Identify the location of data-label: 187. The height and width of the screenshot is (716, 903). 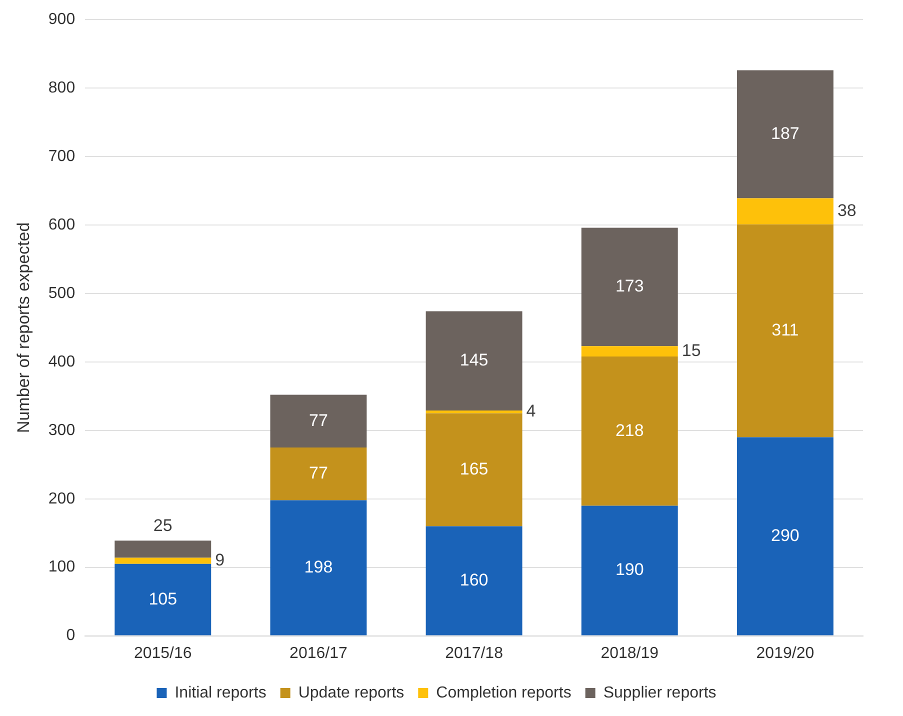
(785, 133).